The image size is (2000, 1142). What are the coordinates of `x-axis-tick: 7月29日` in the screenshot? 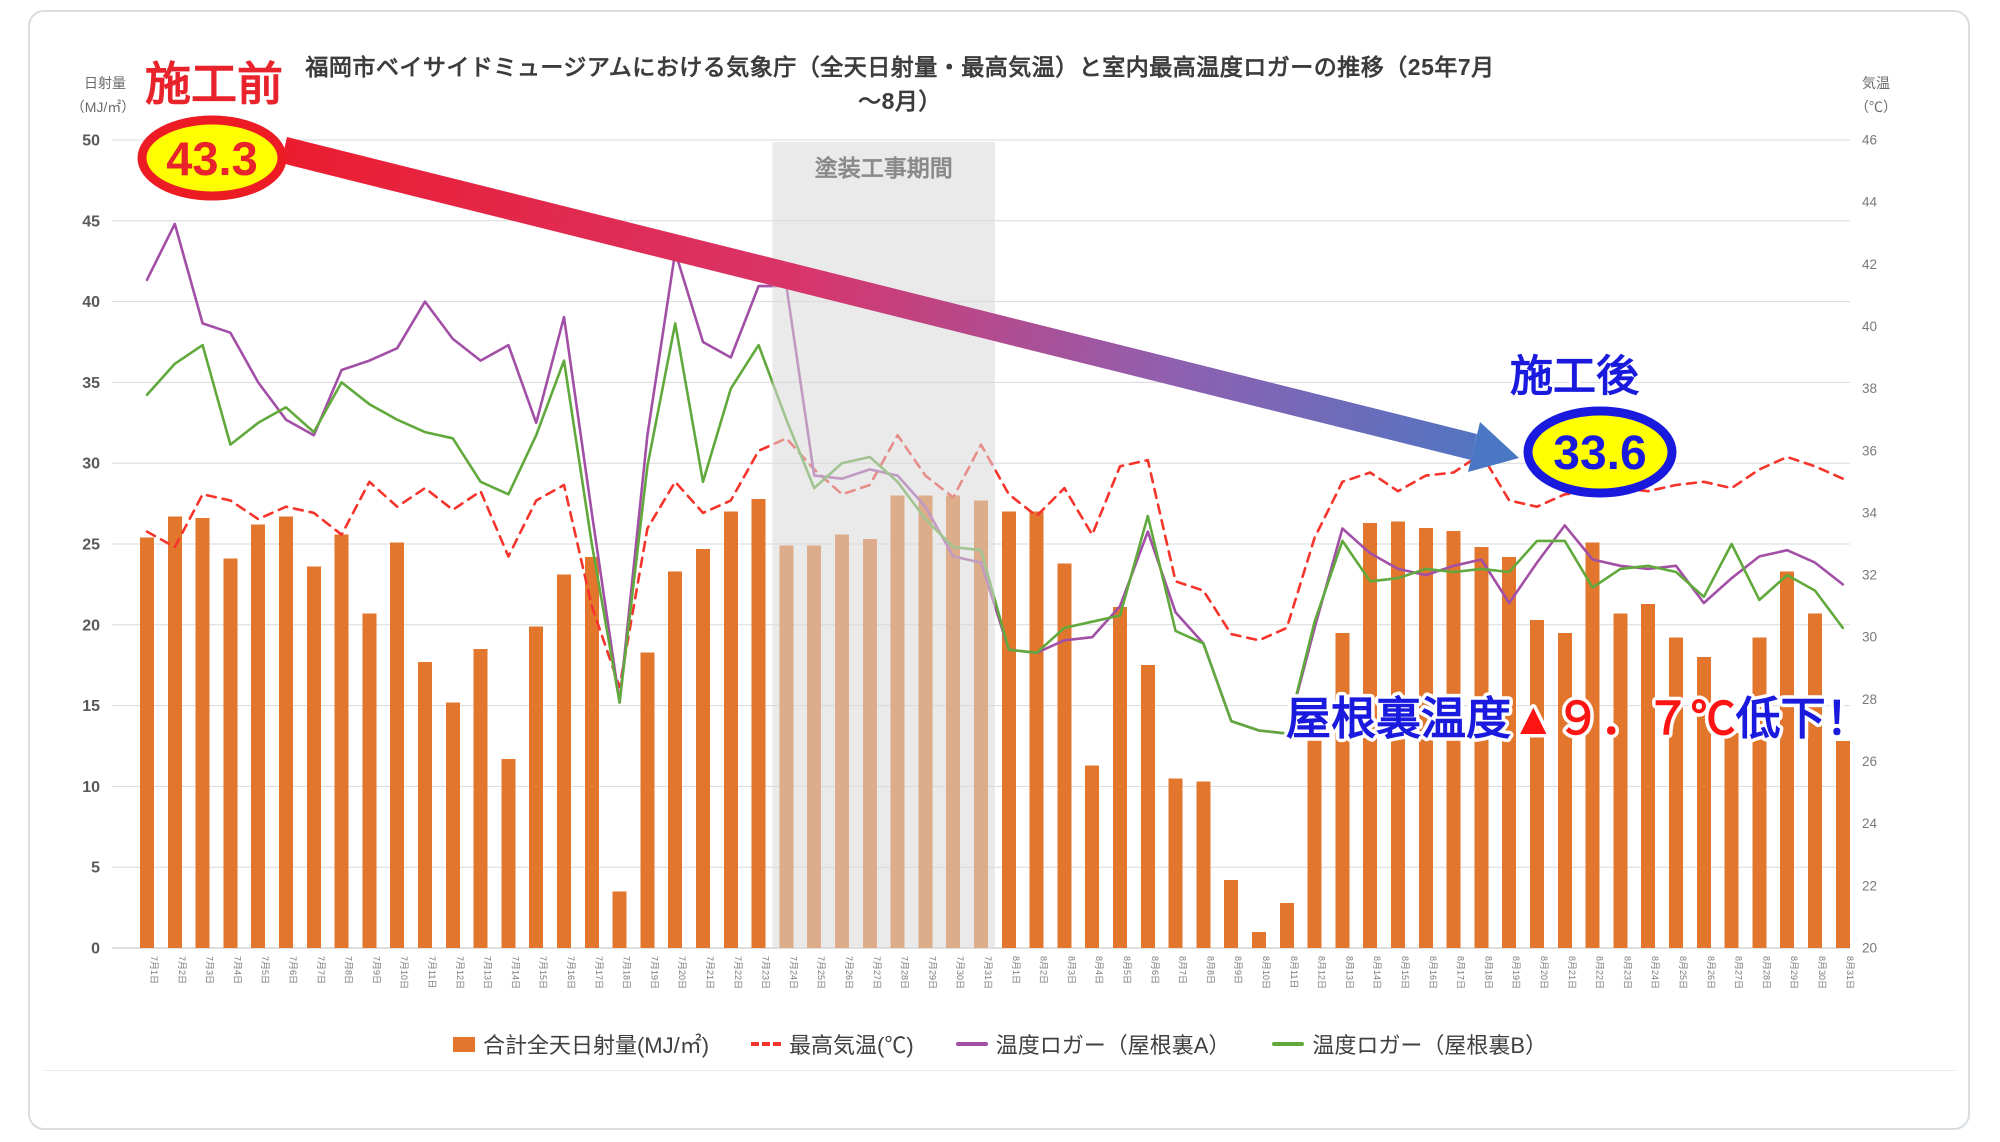 It's located at (932, 972).